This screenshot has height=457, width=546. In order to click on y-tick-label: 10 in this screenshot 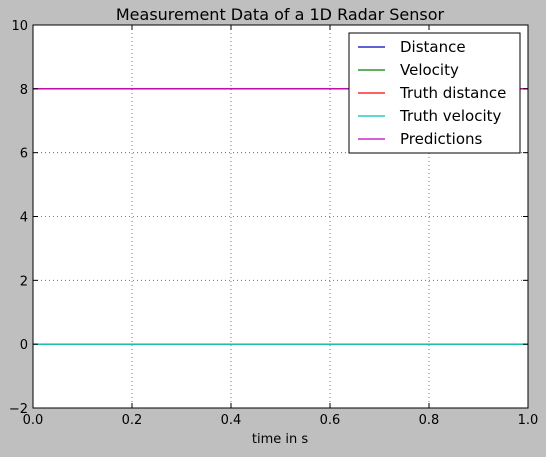, I will do `click(19, 26)`.